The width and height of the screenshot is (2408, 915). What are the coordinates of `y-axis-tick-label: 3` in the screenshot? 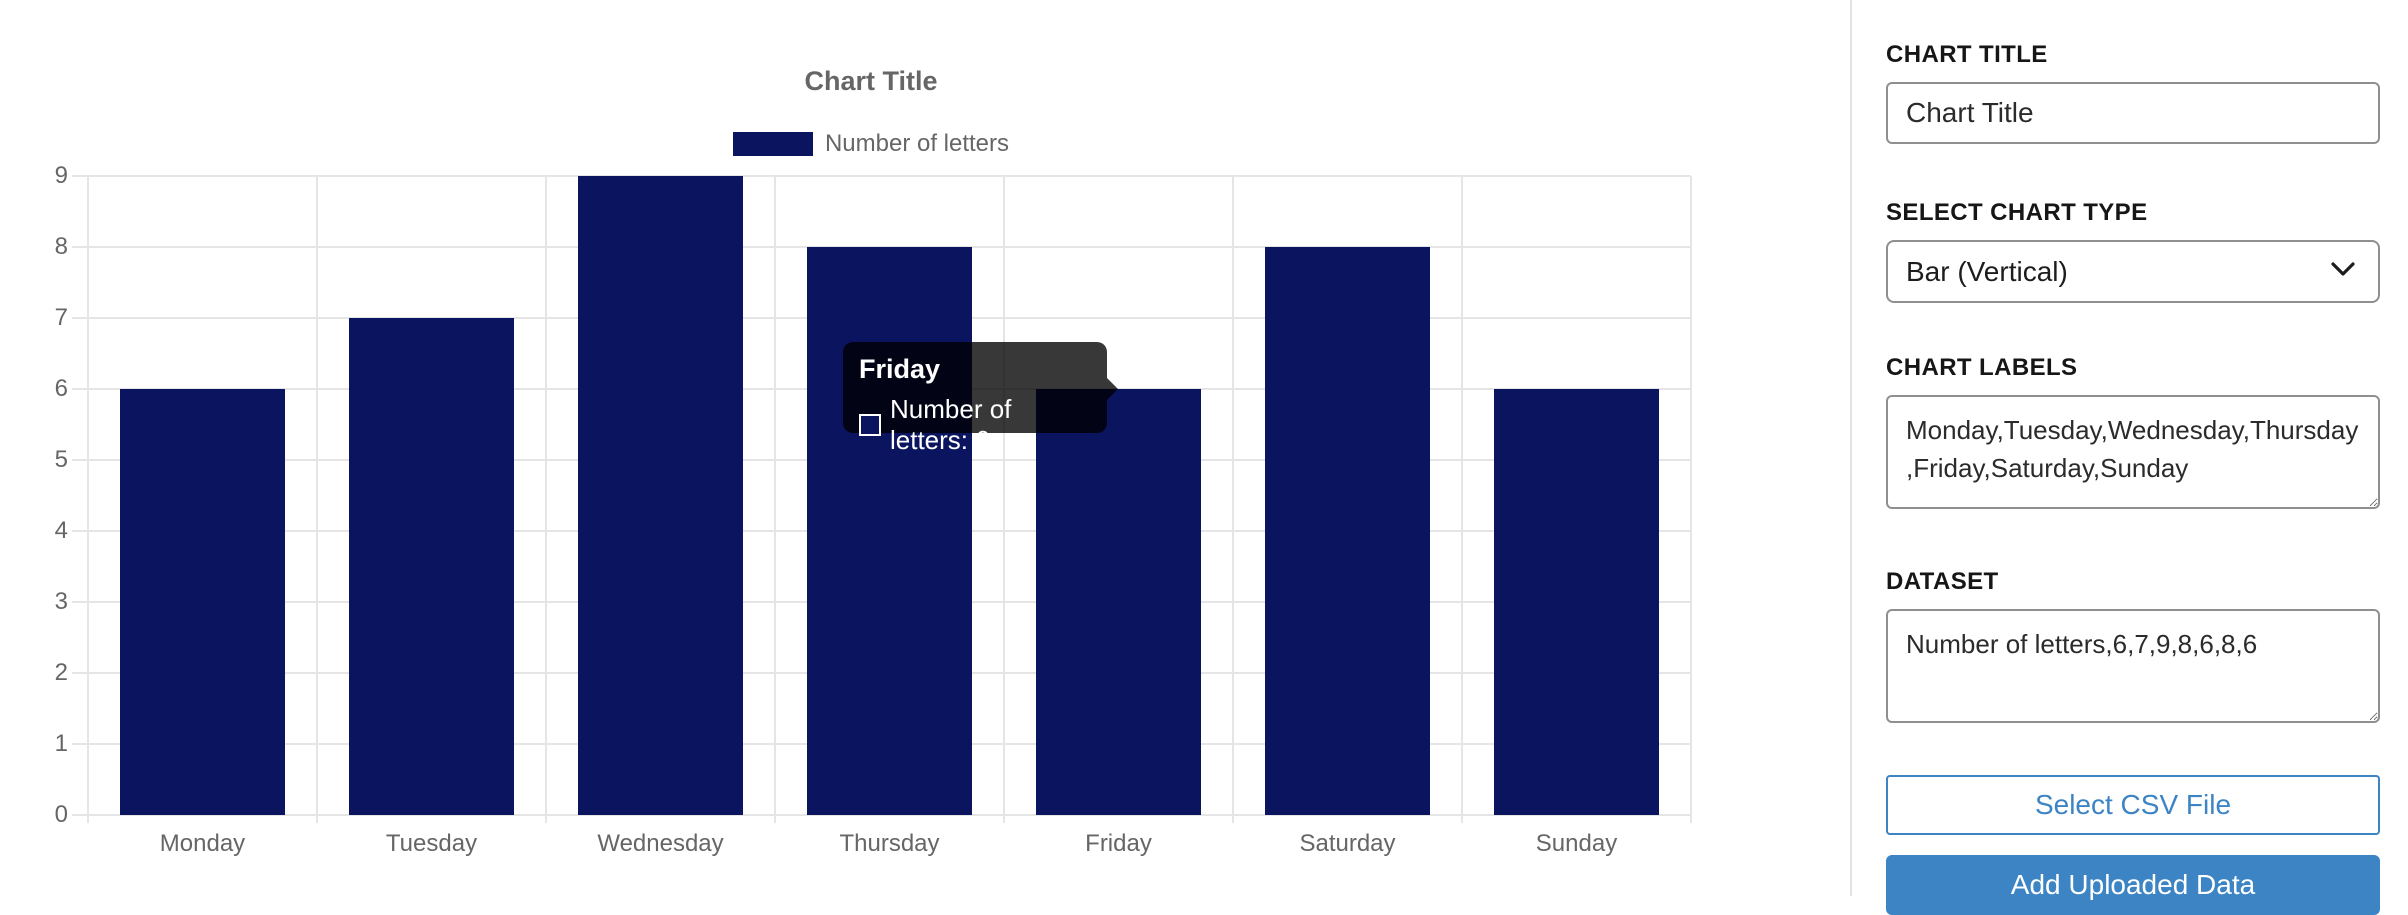 It's located at (61, 601).